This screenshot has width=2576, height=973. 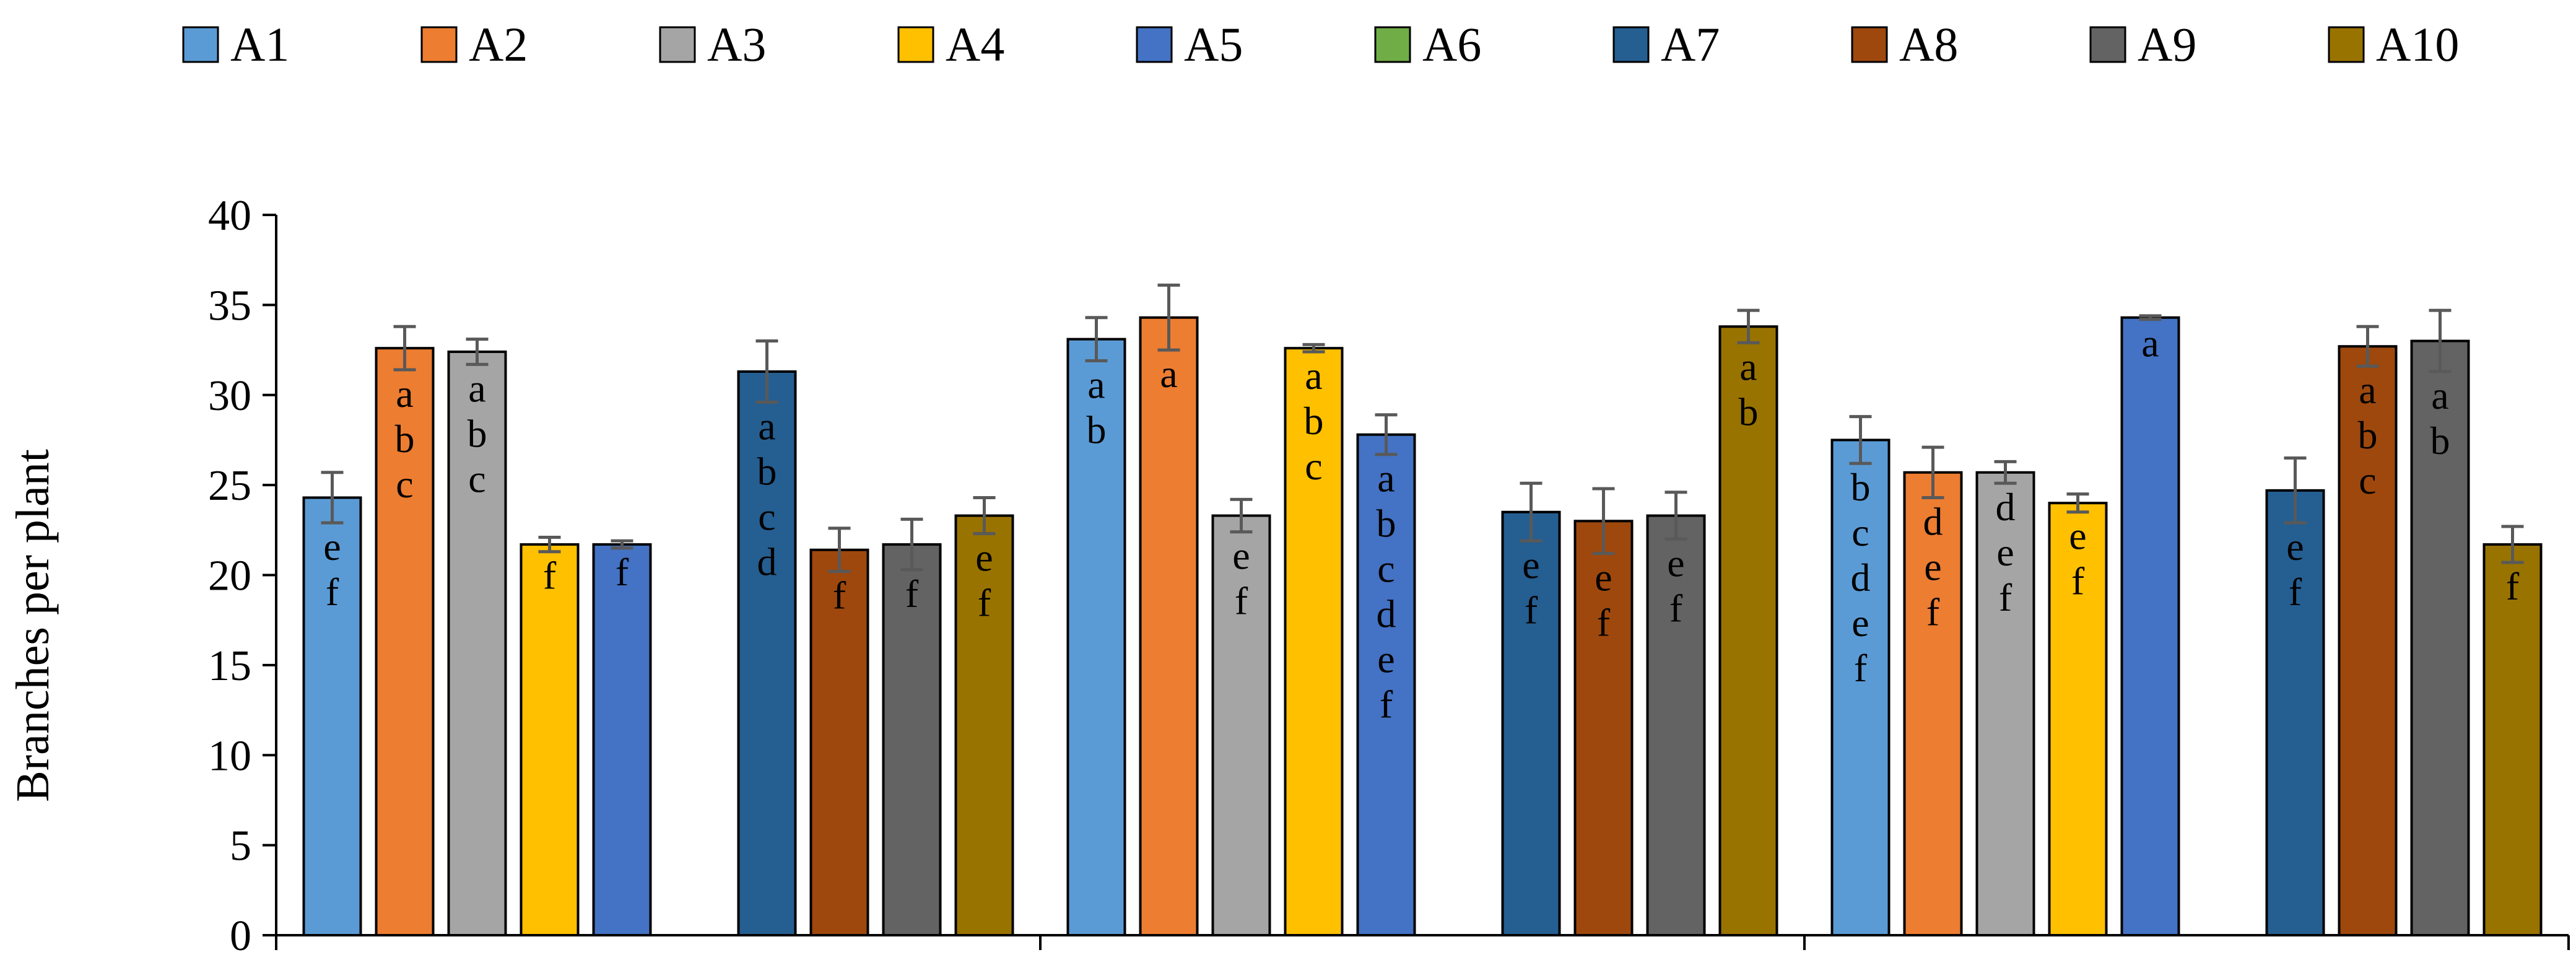 What do you see at coordinates (499, 44) in the screenshot?
I see `legend-label: A2` at bounding box center [499, 44].